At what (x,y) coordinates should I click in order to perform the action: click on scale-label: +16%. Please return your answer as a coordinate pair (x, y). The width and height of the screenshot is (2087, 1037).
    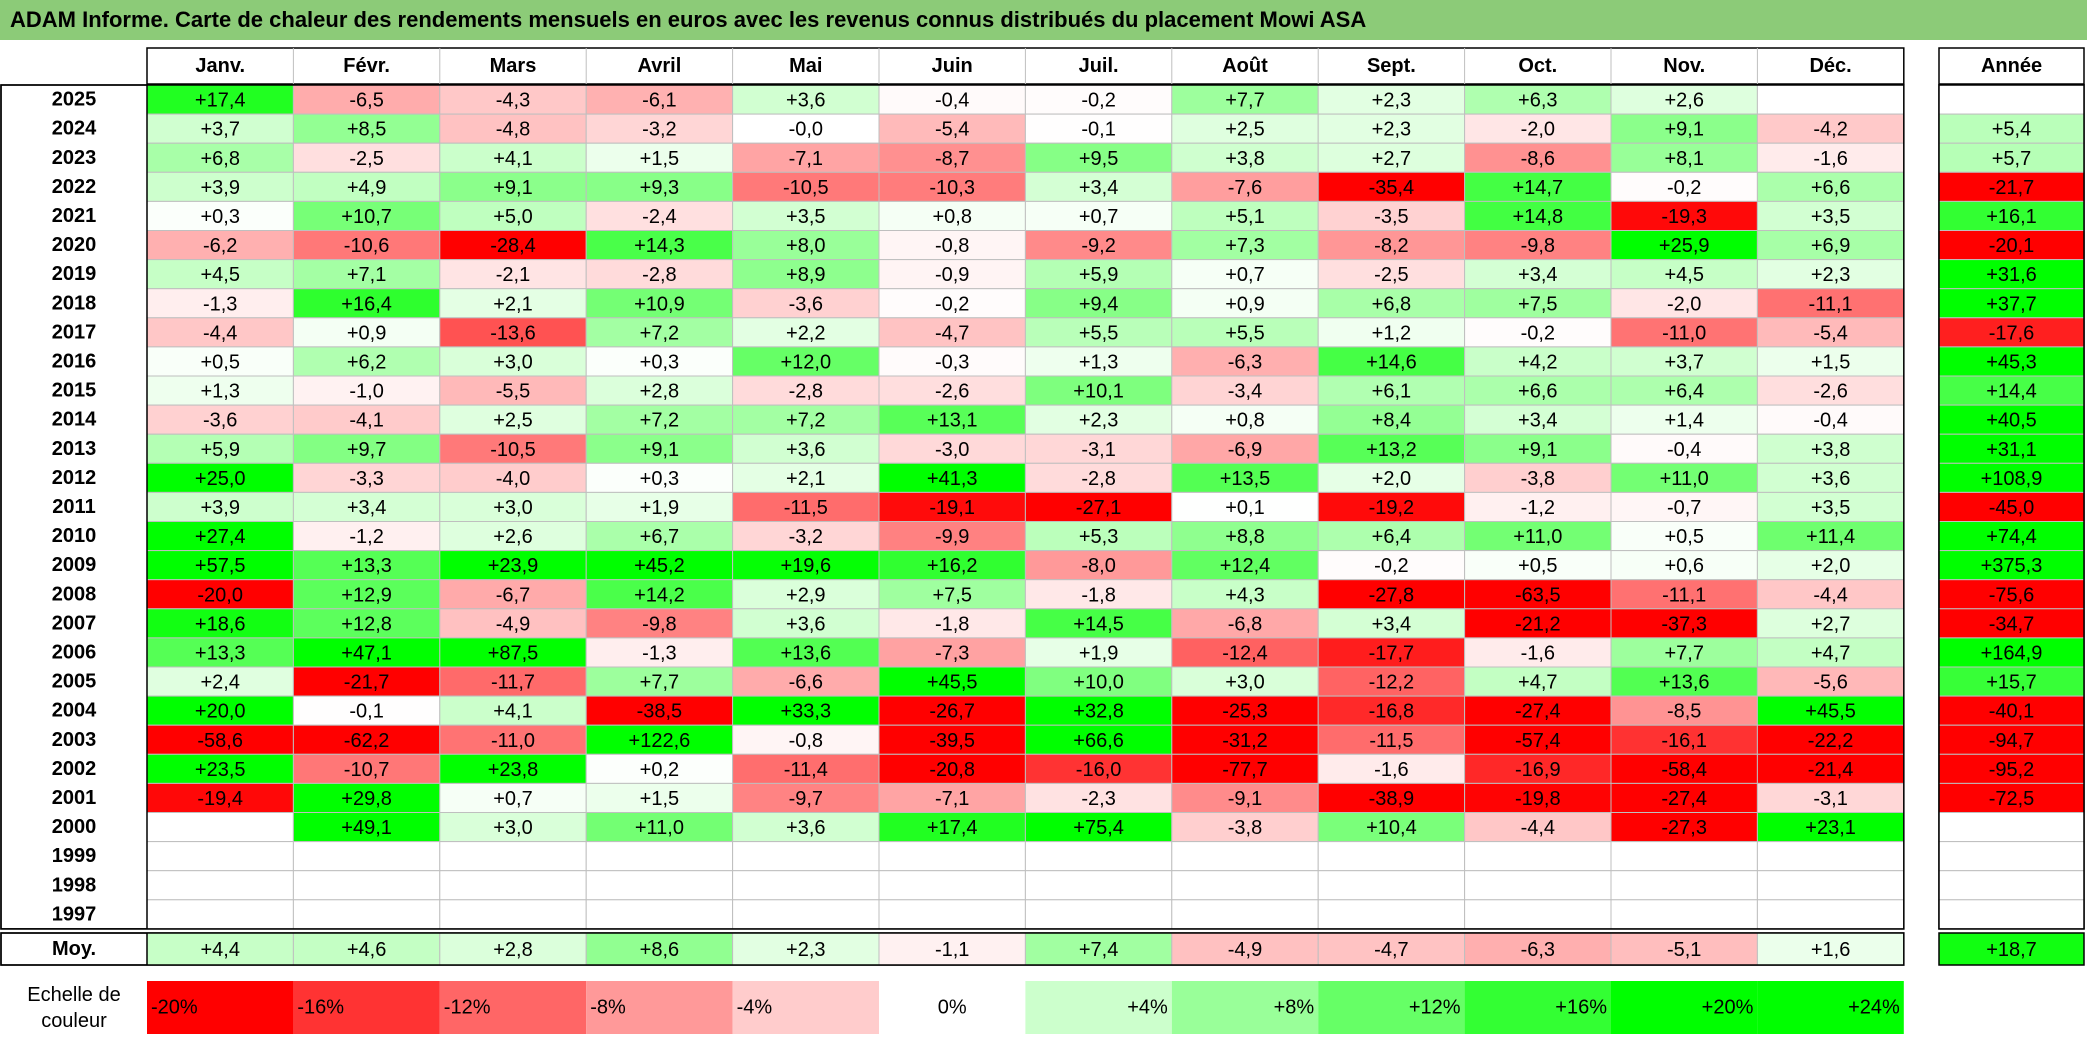
    Looking at the image, I should click on (1581, 1008).